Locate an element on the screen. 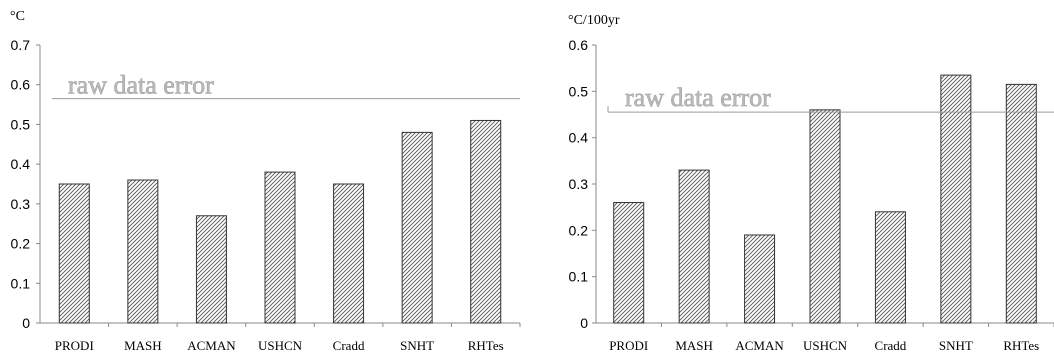  y-tick-label: 0.7 is located at coordinates (21, 45).